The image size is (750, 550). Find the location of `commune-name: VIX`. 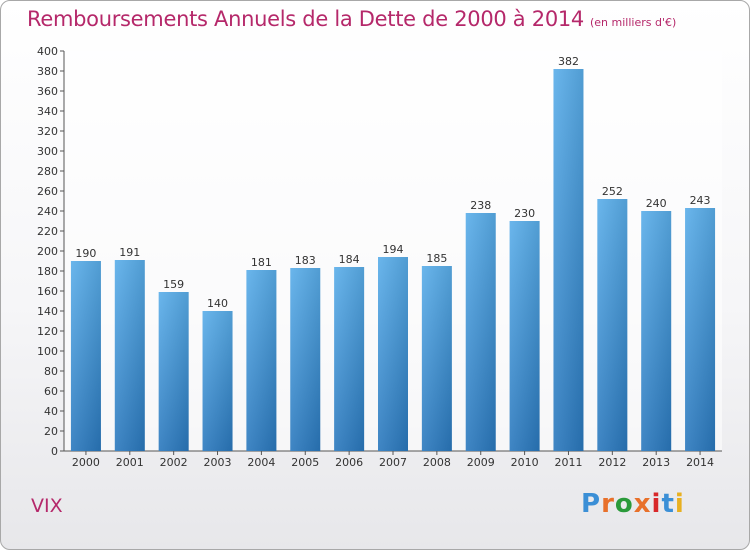

commune-name: VIX is located at coordinates (47, 506).